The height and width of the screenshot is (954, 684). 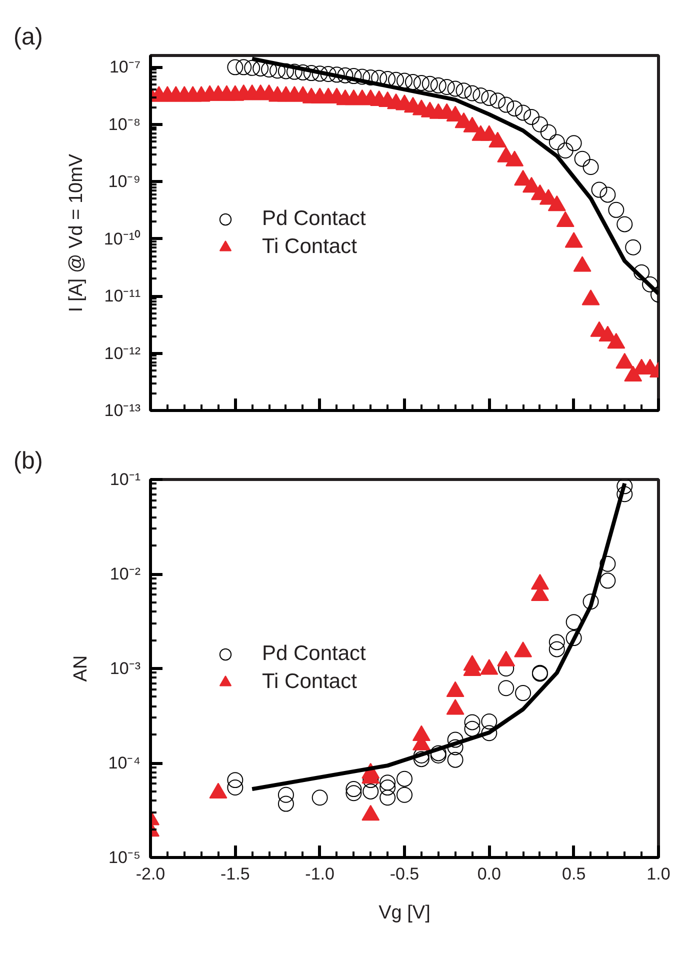 I want to click on legend-label: Pd Contact, so click(x=314, y=218).